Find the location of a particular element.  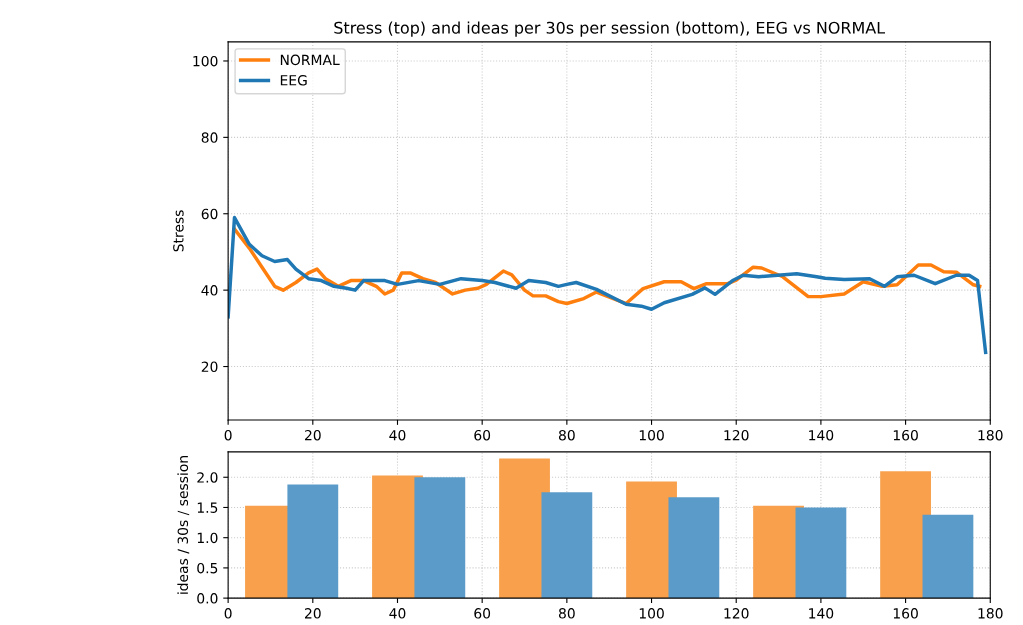

y-tick-label: 0.5 is located at coordinates (207, 568).